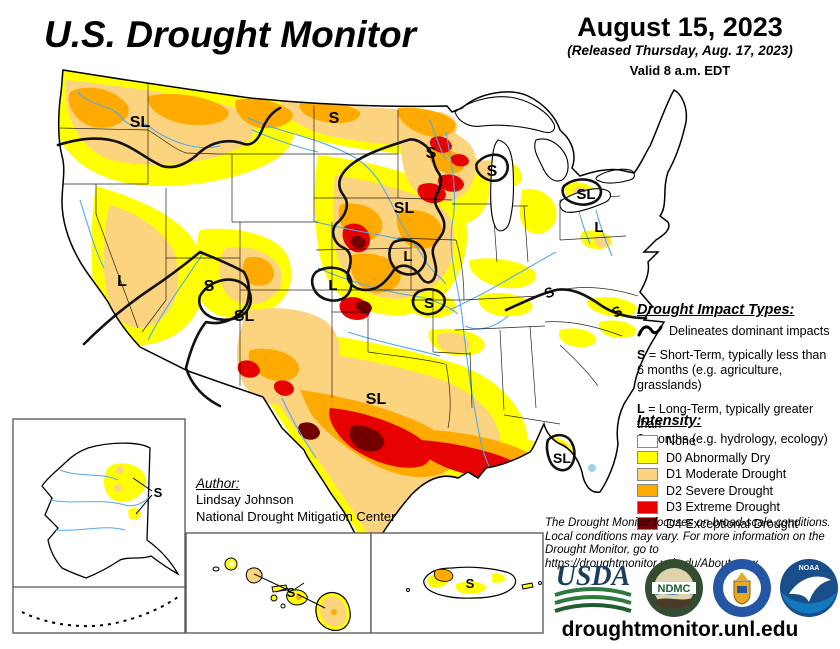 The image size is (840, 649). Describe the element at coordinates (647, 441) in the screenshot. I see `swatch-none` at that location.